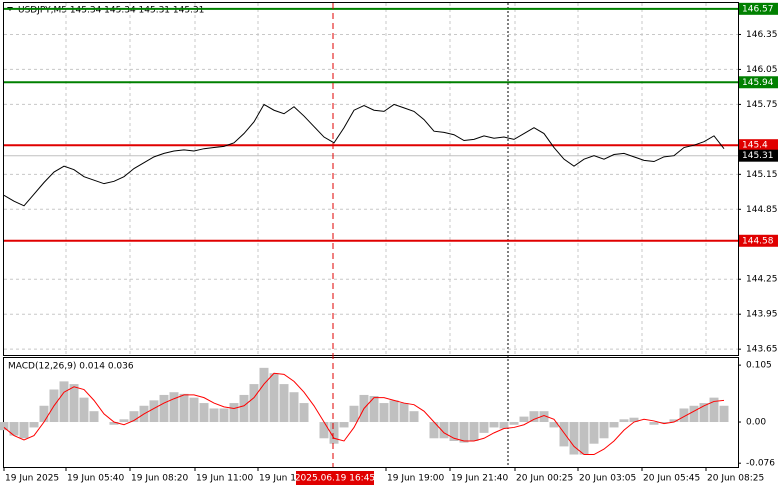 This screenshot has height=489, width=781. What do you see at coordinates (159, 479) in the screenshot?
I see `x-tick-label: 19 Jun 08:20` at bounding box center [159, 479].